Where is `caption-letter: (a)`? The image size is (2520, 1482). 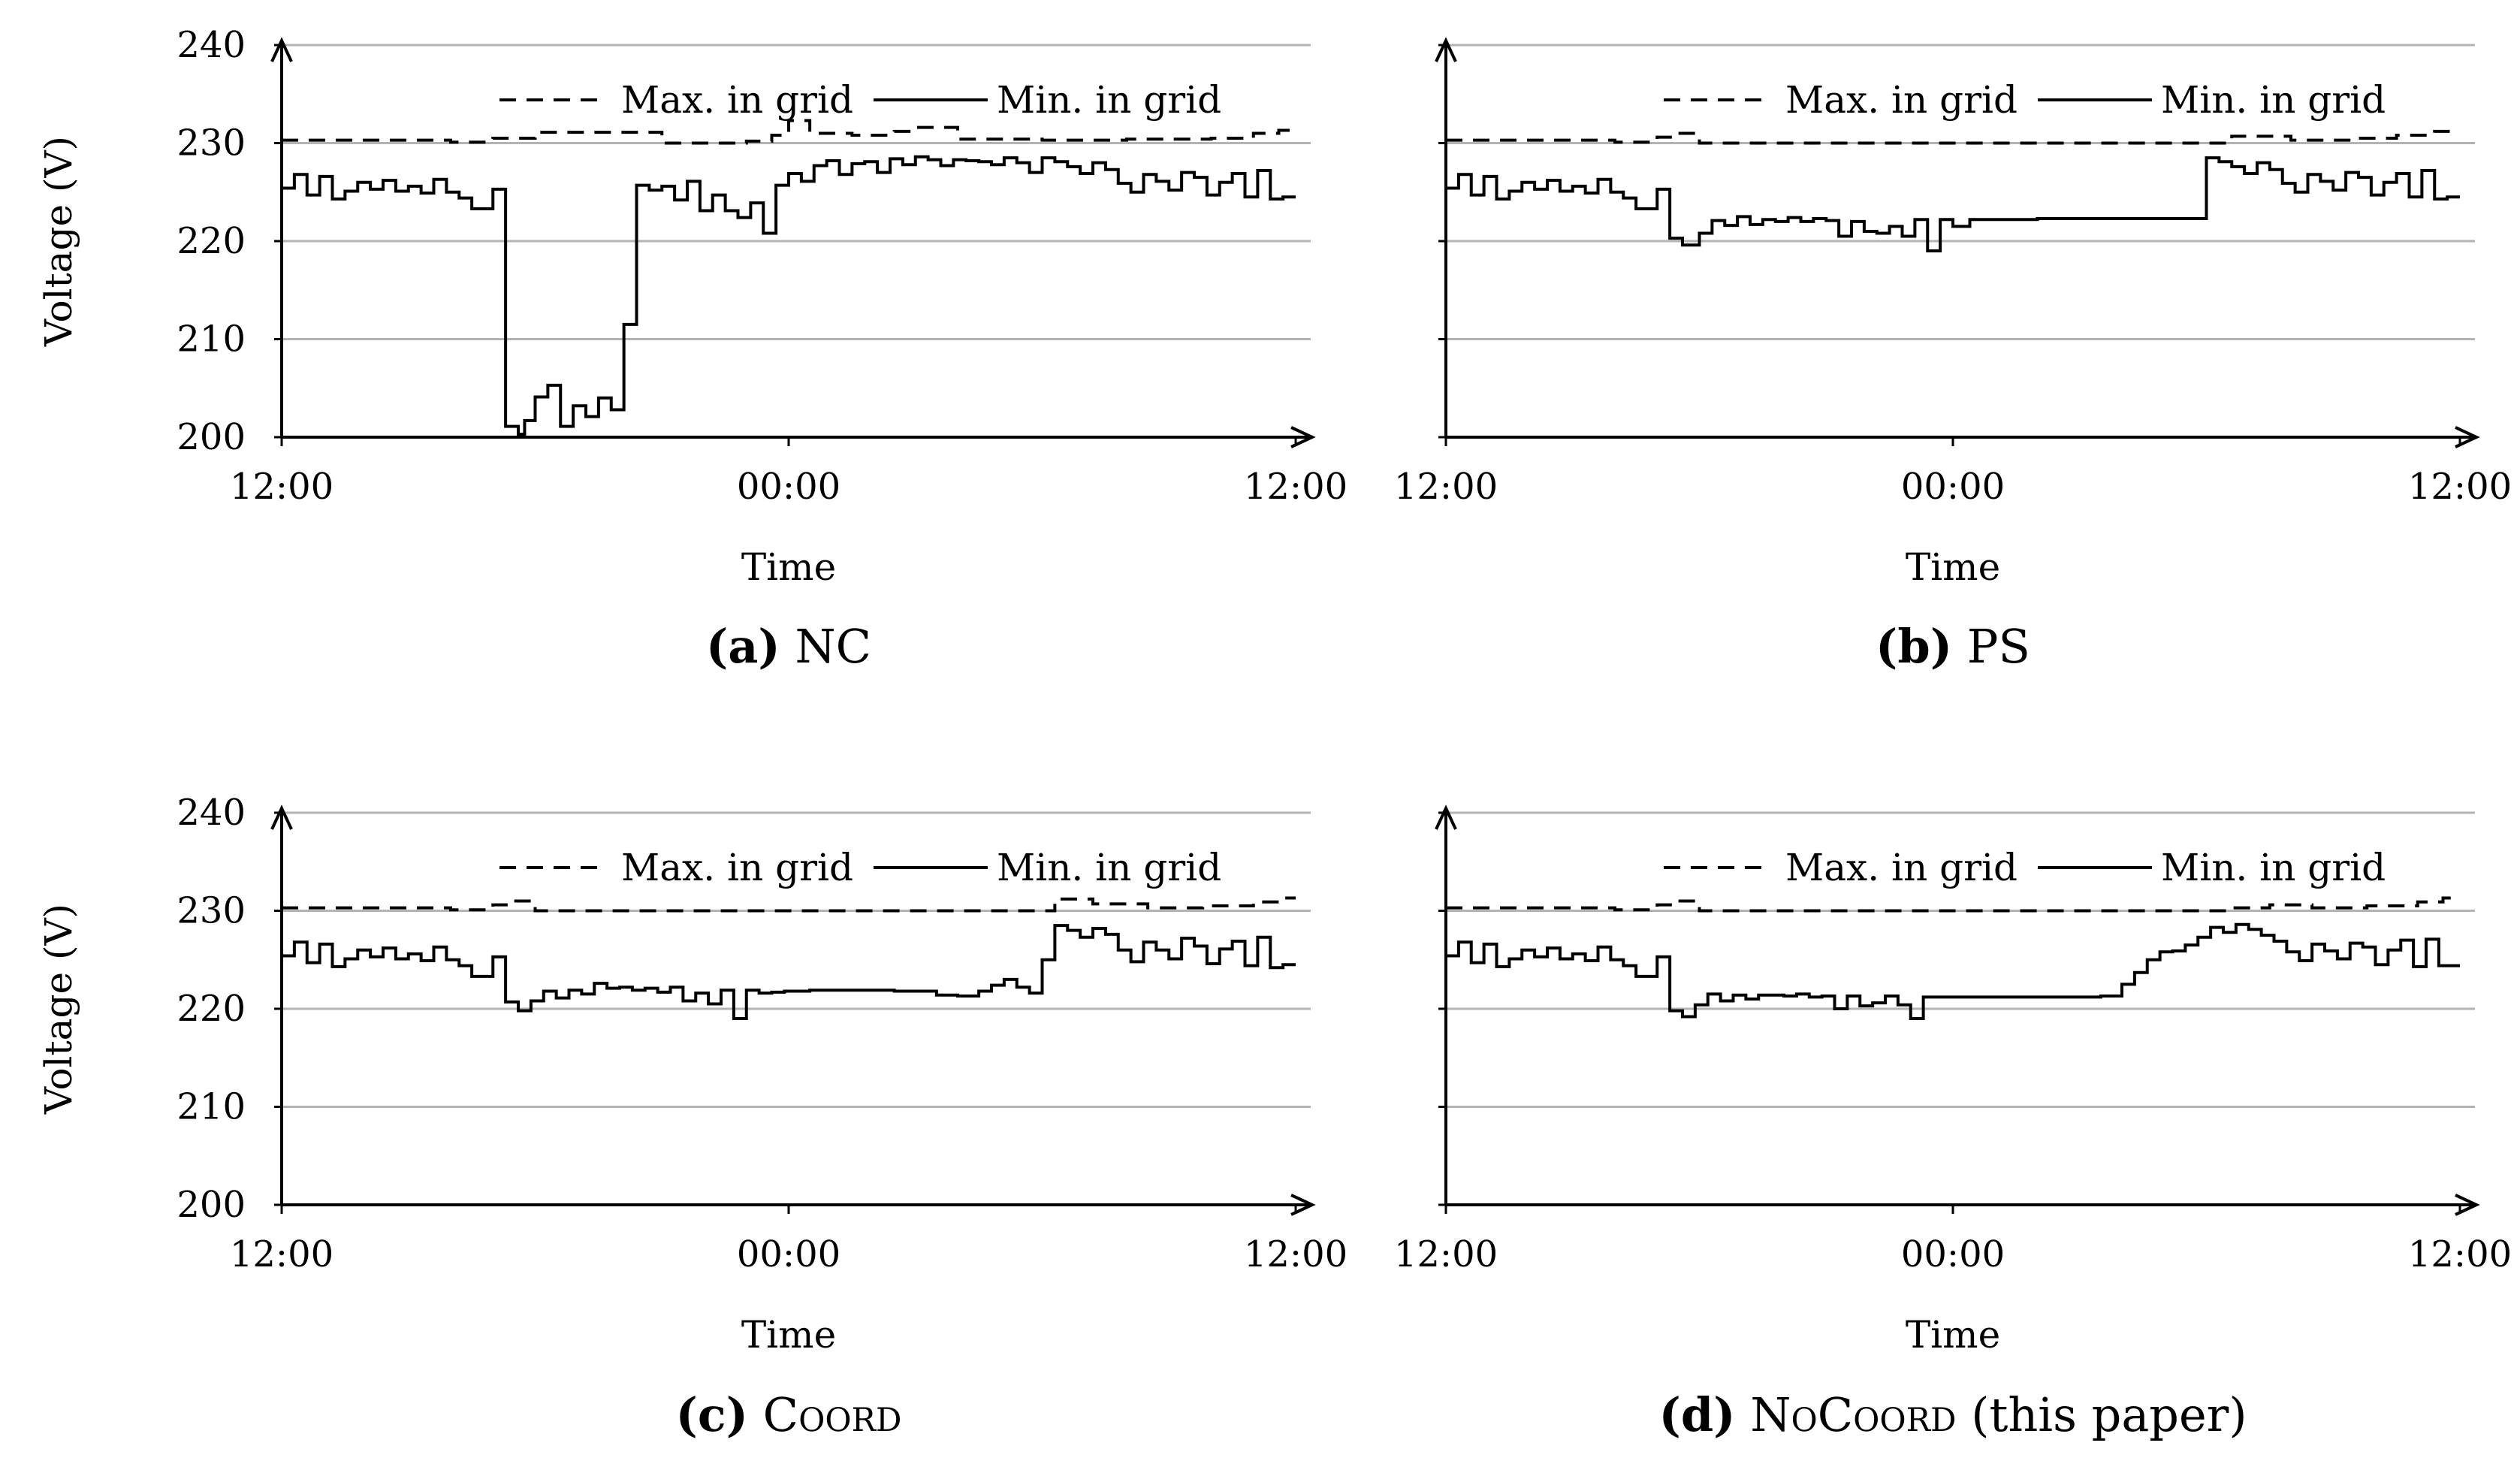 caption-letter: (a) is located at coordinates (743, 646).